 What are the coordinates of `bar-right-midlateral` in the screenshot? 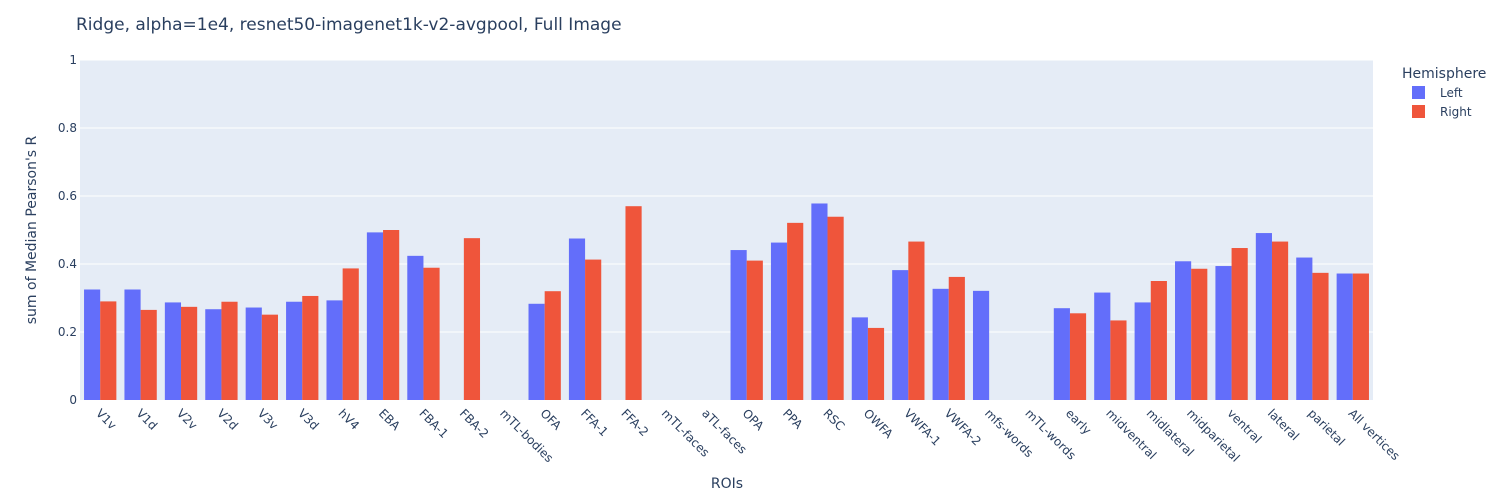 It's located at (1158, 340).